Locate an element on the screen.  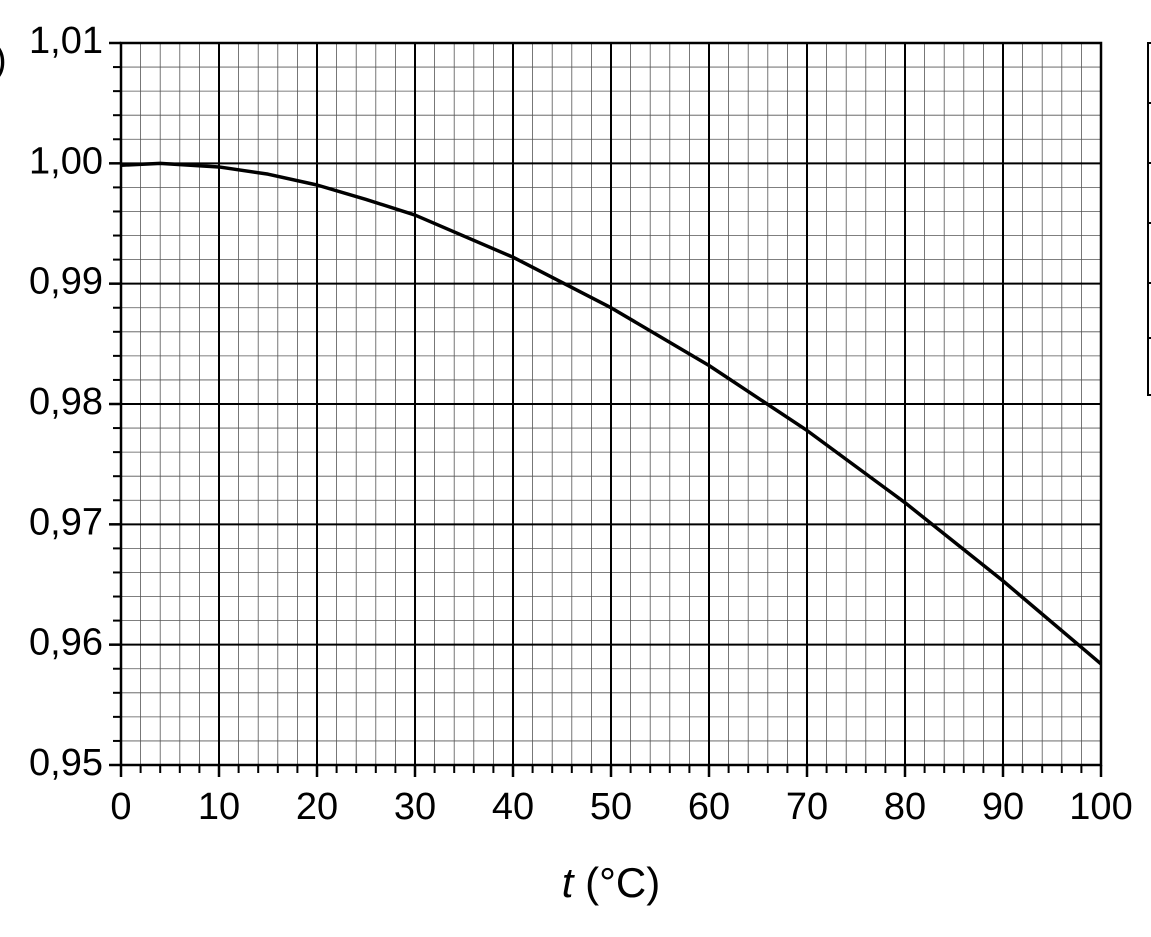
x-tick-label: 40 is located at coordinates (513, 807).